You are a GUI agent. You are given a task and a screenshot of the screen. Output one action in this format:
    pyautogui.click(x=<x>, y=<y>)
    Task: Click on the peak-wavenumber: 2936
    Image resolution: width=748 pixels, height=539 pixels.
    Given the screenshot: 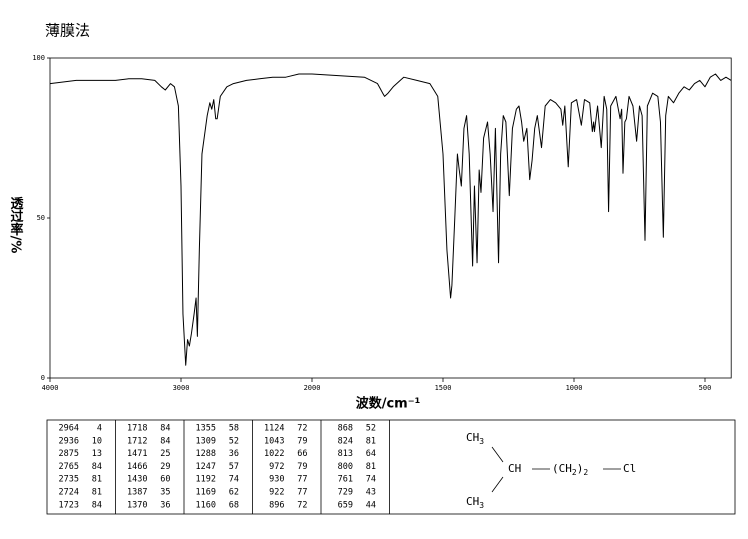 What is the action you would take?
    pyautogui.click(x=69, y=441)
    